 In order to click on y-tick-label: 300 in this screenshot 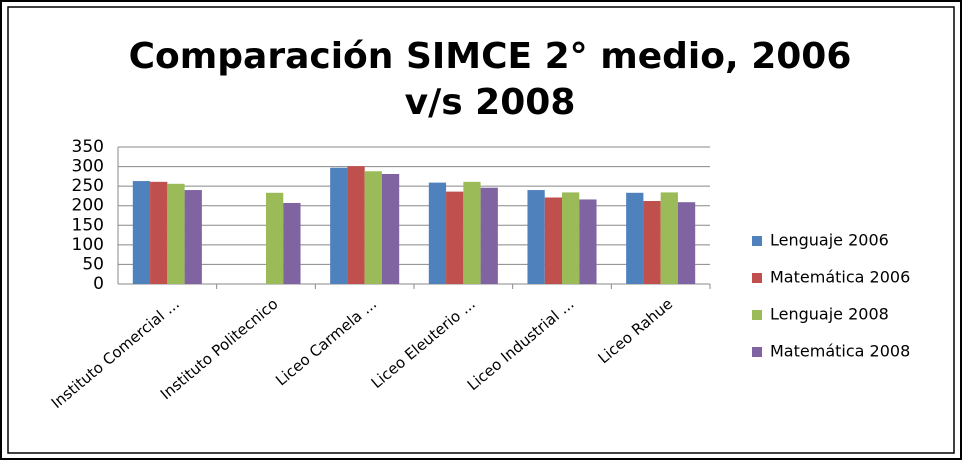, I will do `click(88, 167)`.